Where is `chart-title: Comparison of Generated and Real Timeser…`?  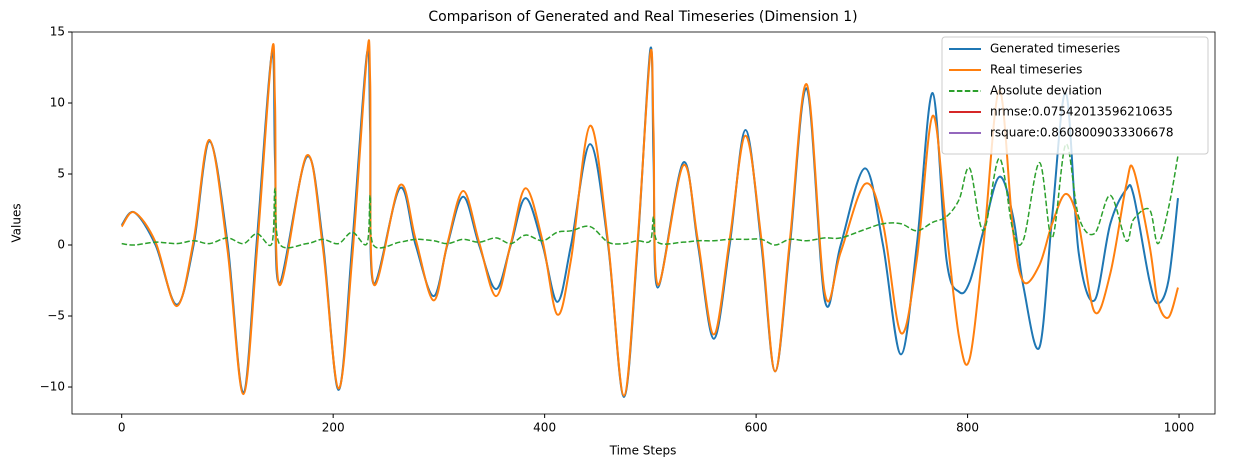
chart-title: Comparison of Generated and Real Timeser… is located at coordinates (642, 17).